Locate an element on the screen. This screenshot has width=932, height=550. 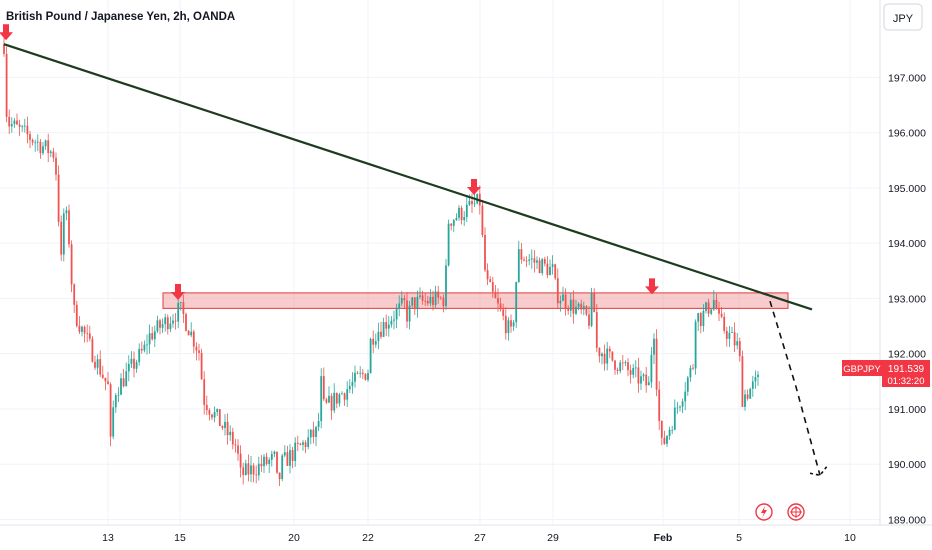
currency-button-label: JPY is located at coordinates (903, 19).